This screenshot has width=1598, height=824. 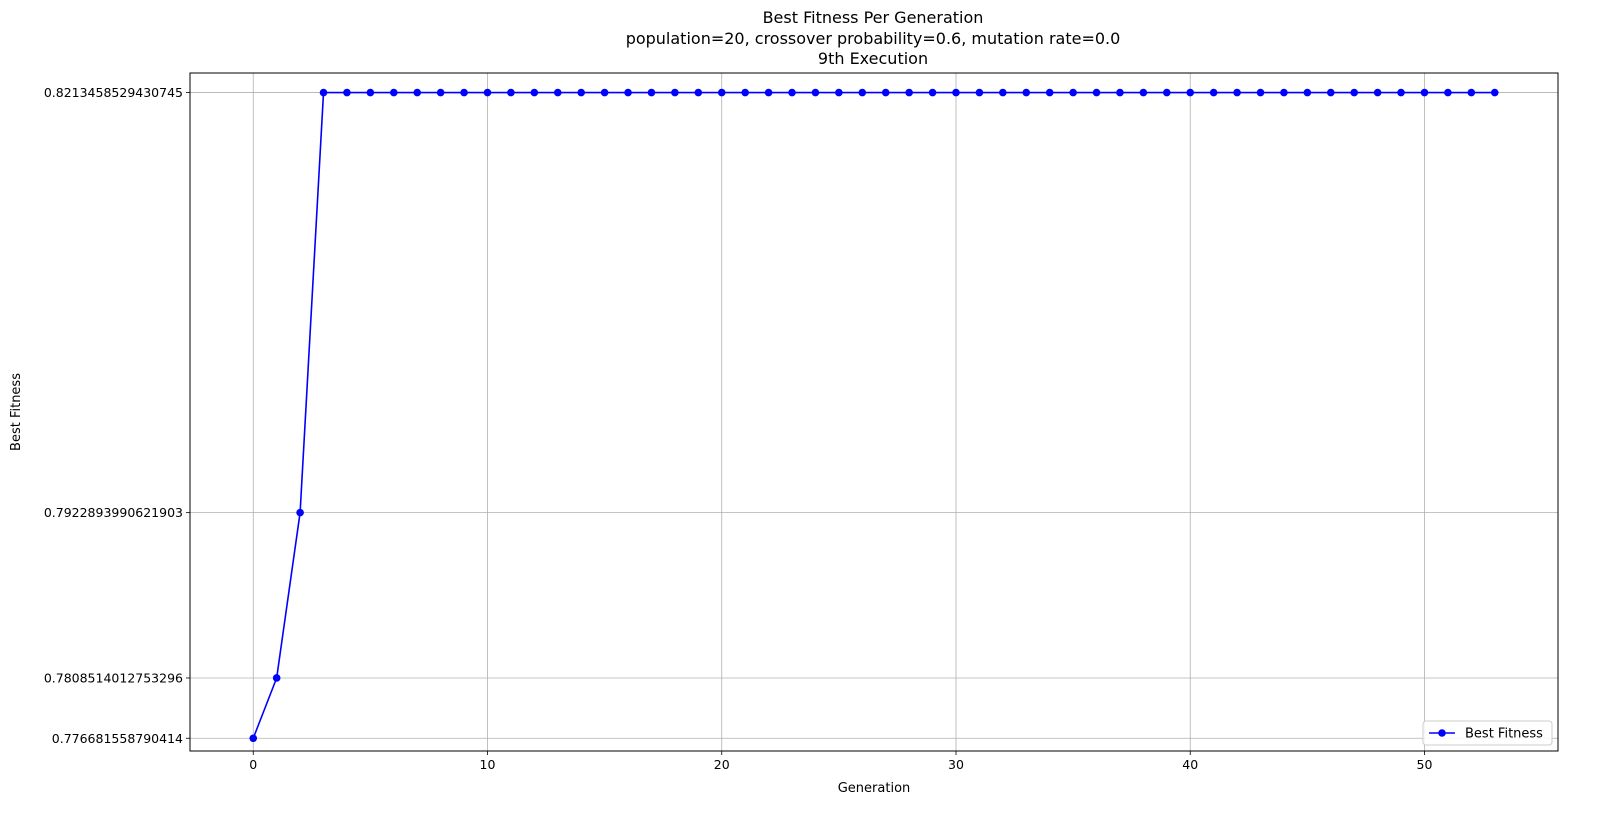 I want to click on chart-subtitle-line-3: 9th Execution, so click(x=873, y=58).